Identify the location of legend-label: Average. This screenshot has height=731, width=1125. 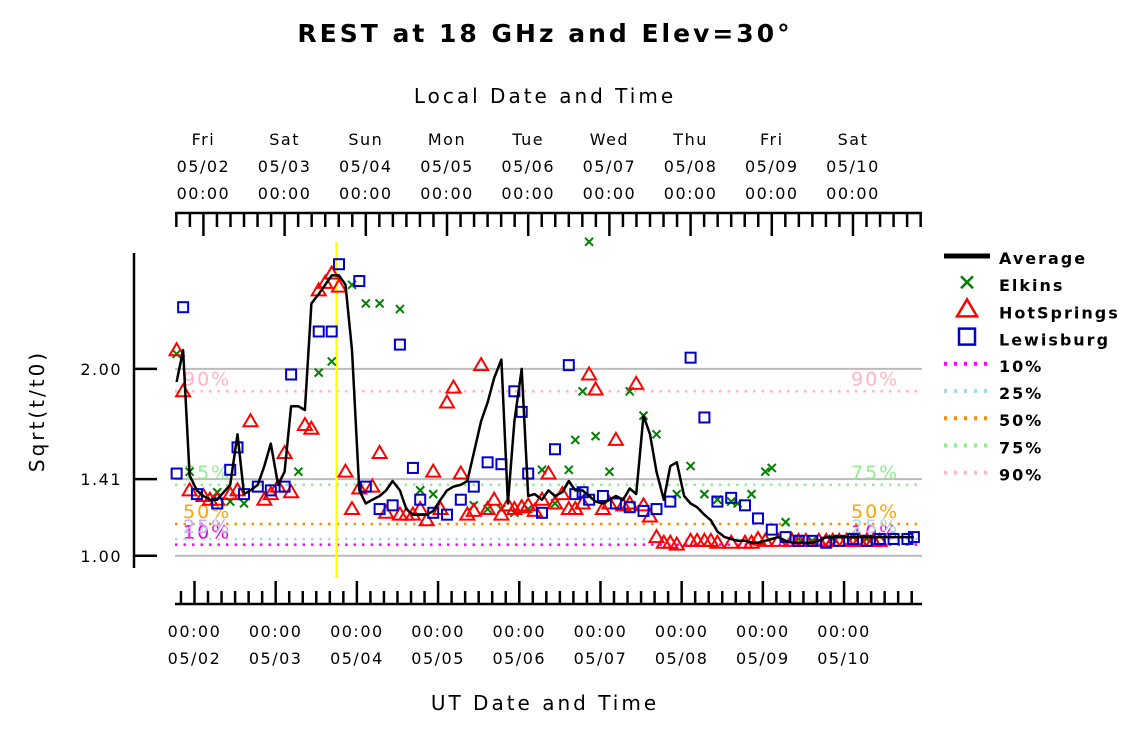
(1043, 258).